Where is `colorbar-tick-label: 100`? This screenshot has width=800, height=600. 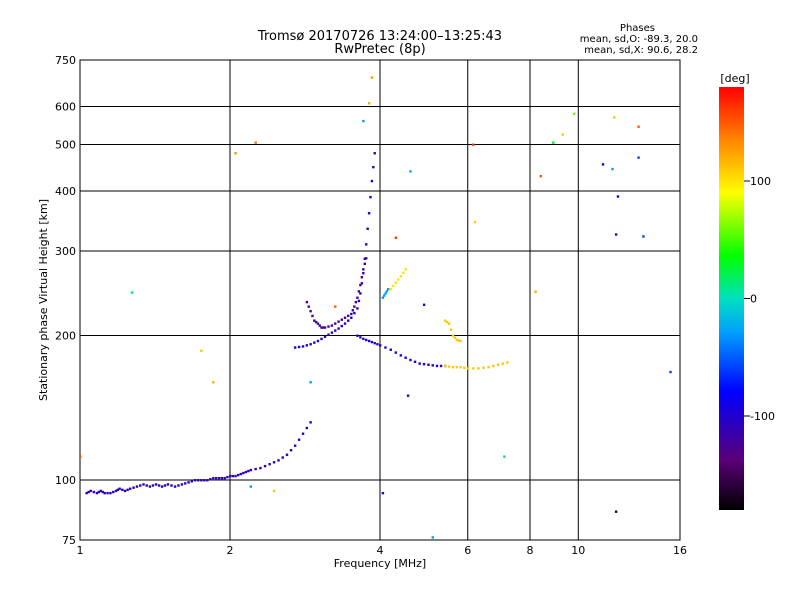 colorbar-tick-label: 100 is located at coordinates (760, 181).